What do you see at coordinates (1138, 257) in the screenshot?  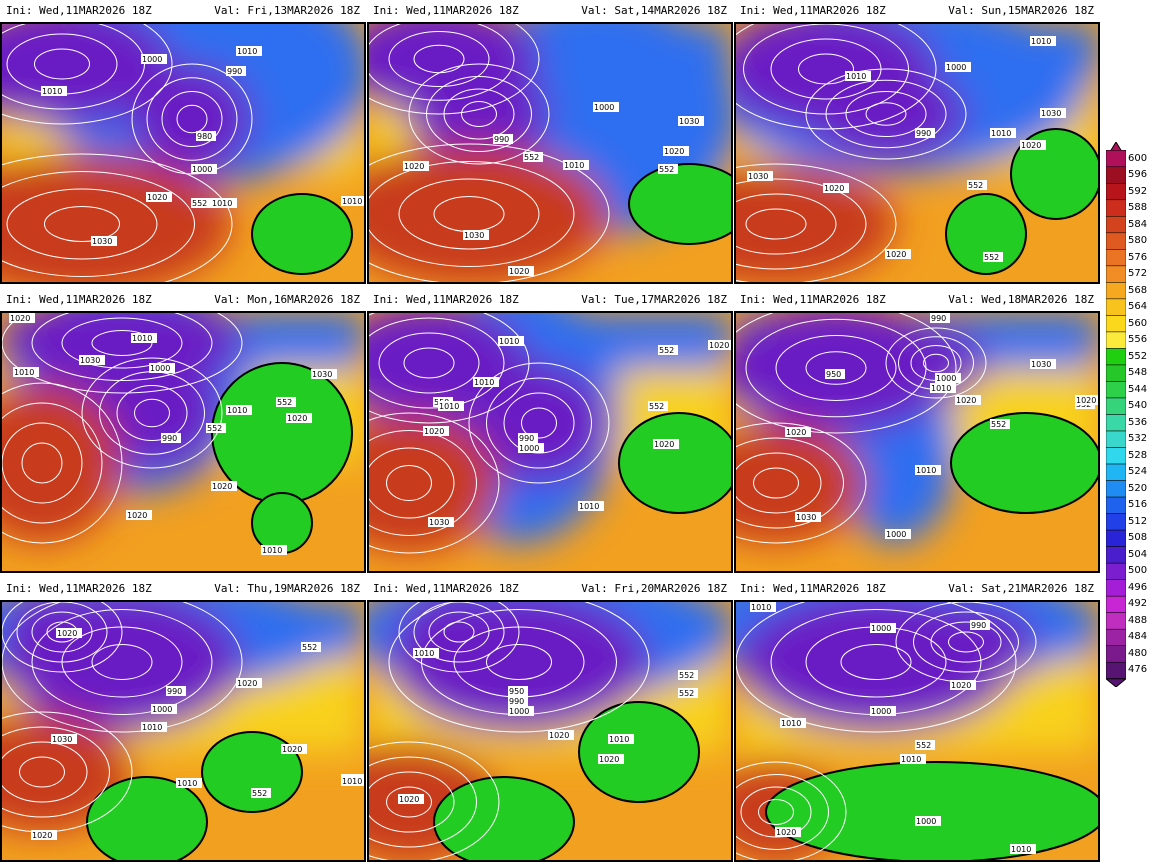 I see `colorbar-level-label: 576` at bounding box center [1138, 257].